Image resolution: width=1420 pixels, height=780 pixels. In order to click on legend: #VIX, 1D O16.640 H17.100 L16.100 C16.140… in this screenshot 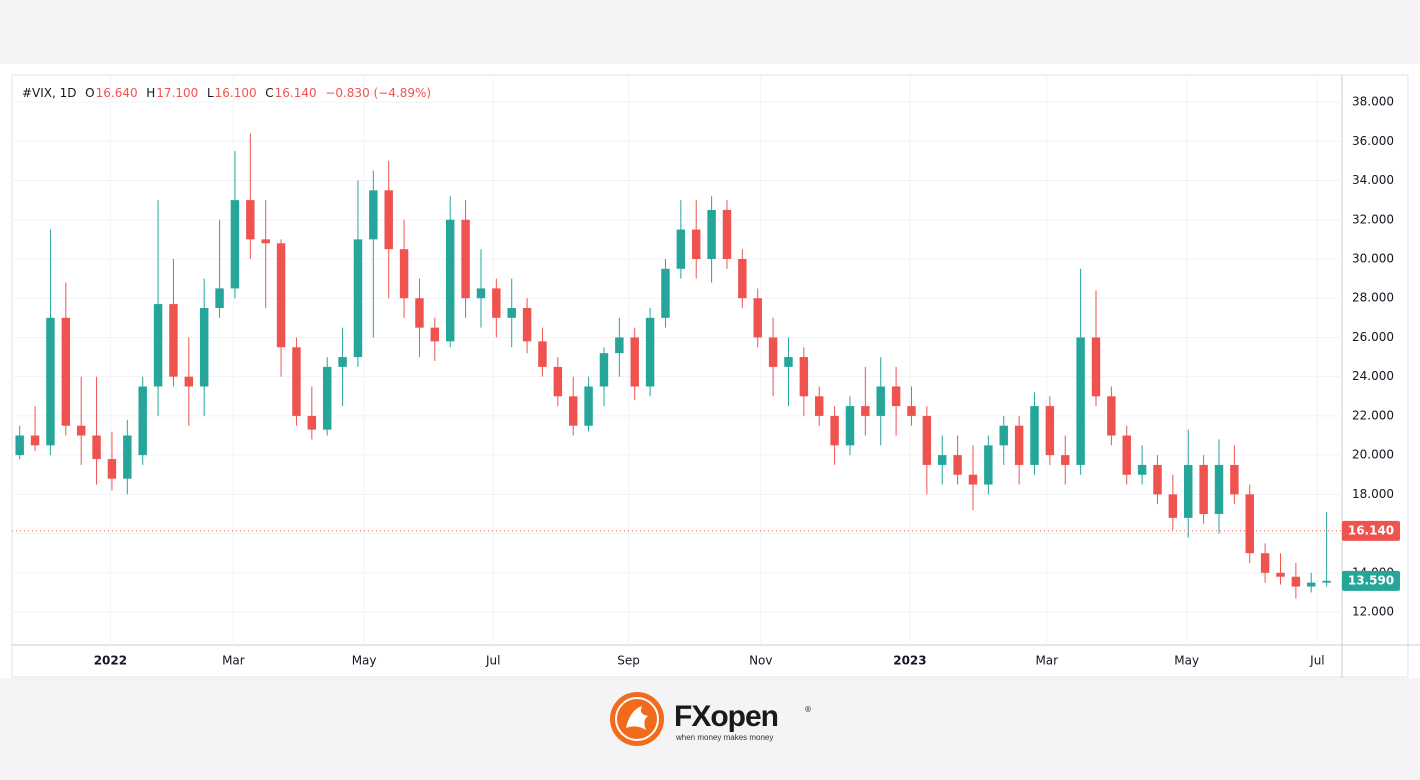, I will do `click(227, 93)`.